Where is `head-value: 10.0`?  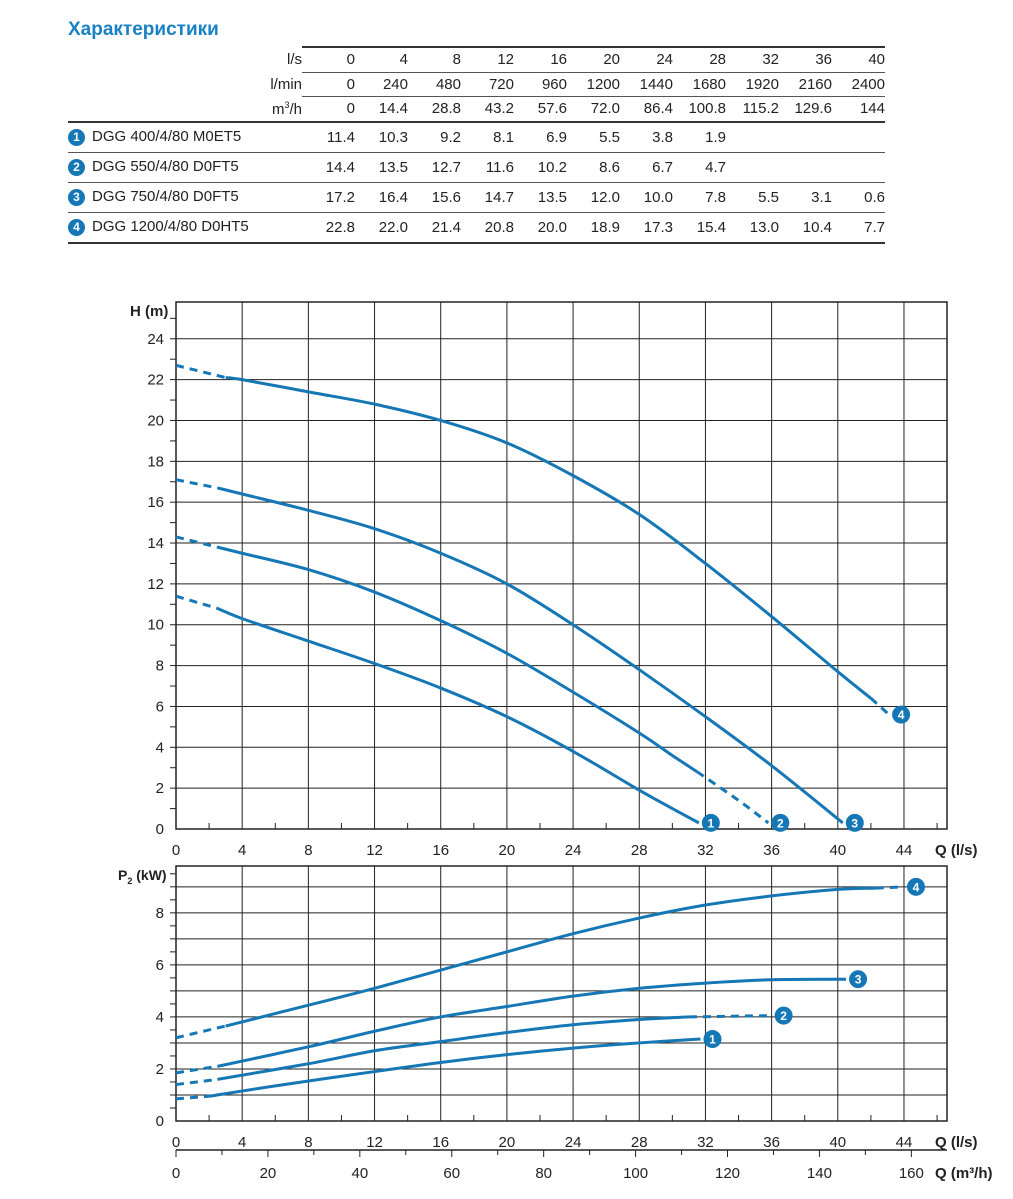 head-value: 10.0 is located at coordinates (646, 196).